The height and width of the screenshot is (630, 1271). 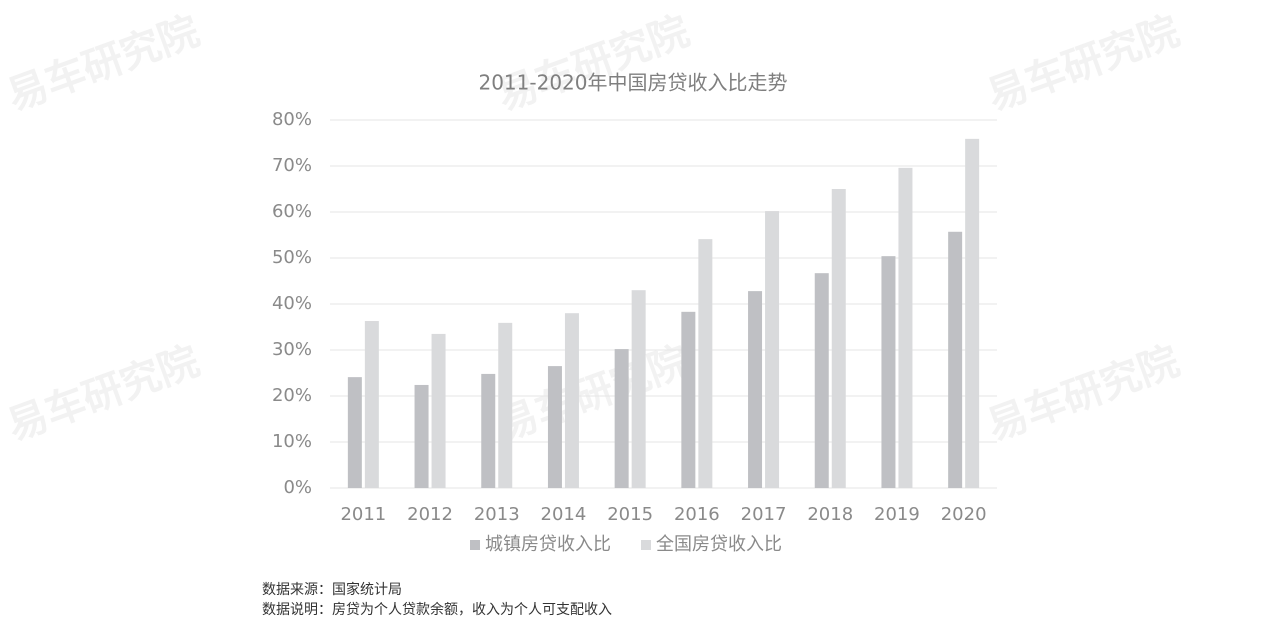 I want to click on chart-title: 2011-2020年中国房贷收入比走势, so click(x=632, y=83).